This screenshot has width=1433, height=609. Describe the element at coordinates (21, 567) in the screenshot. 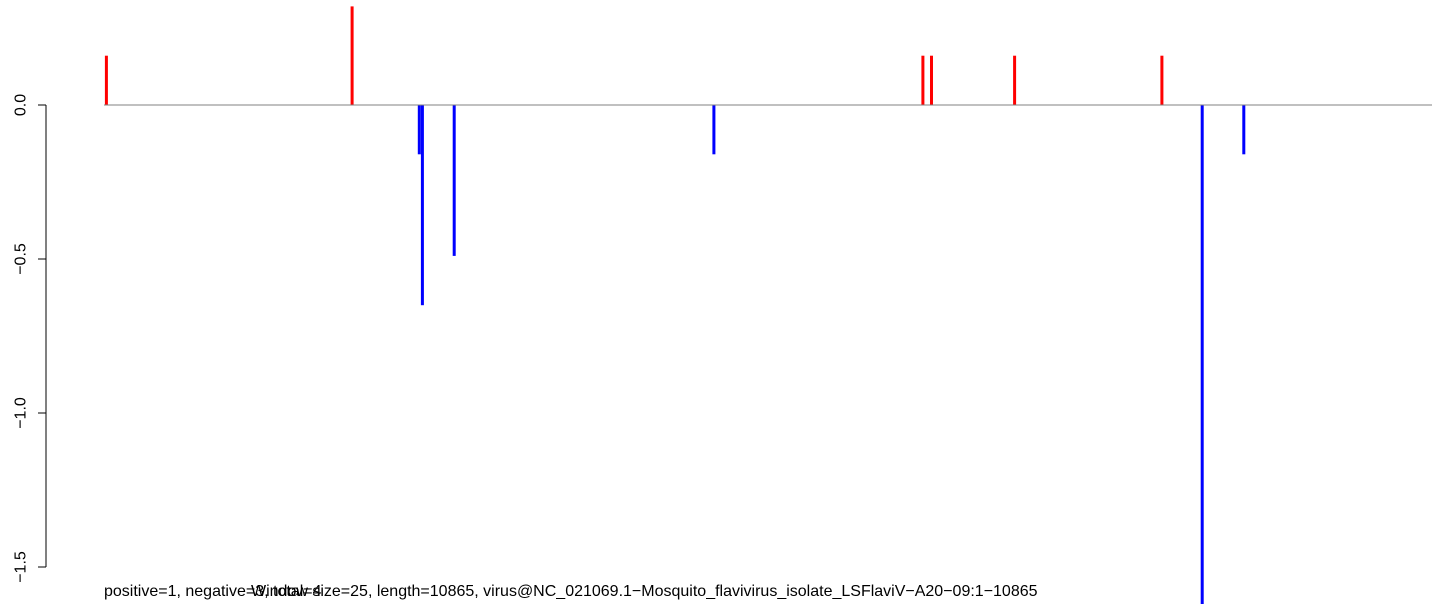

I see `y-tick-label: −1.5` at that location.